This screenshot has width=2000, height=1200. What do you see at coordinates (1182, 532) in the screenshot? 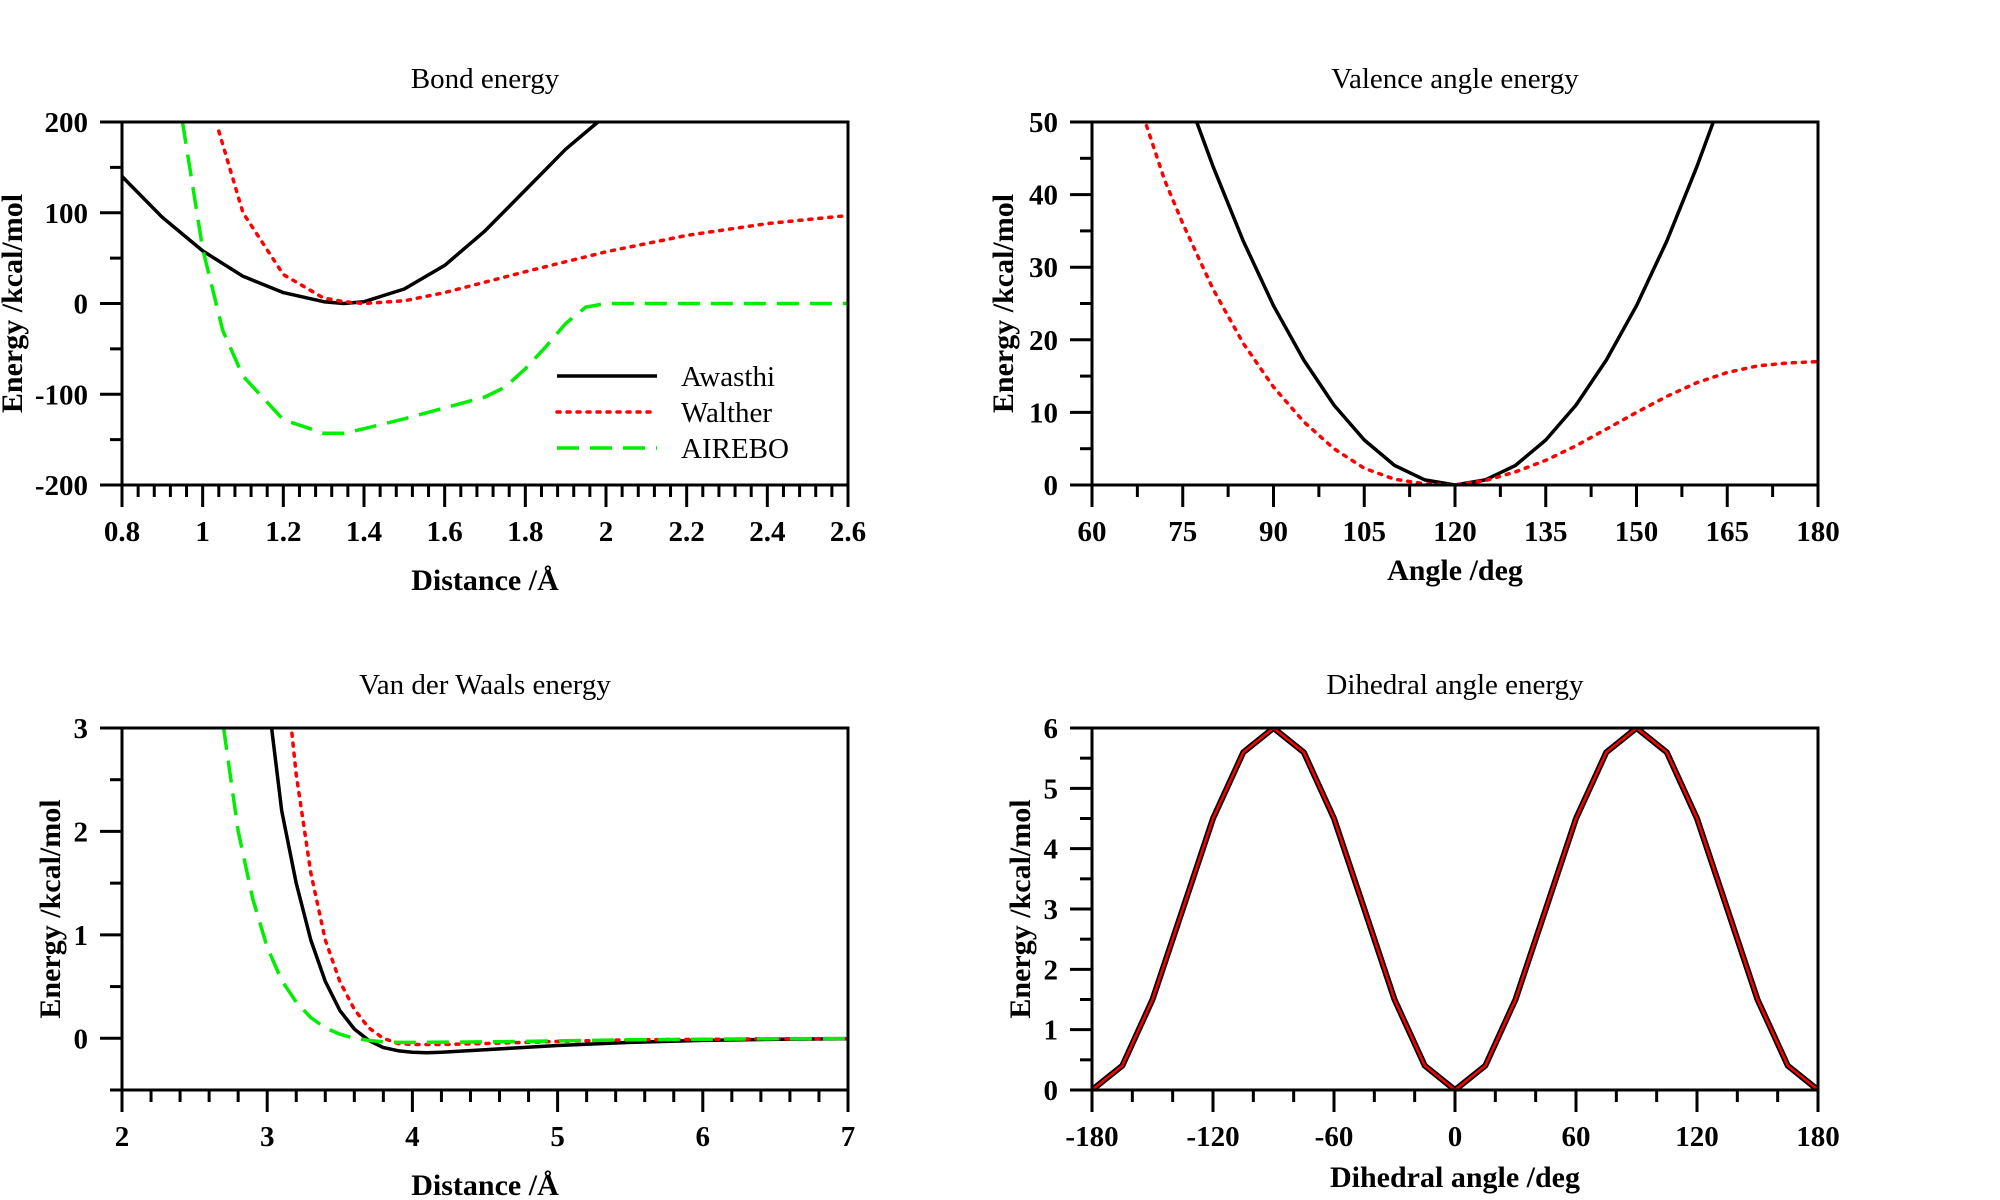
I see `x-tick-label: 75` at bounding box center [1182, 532].